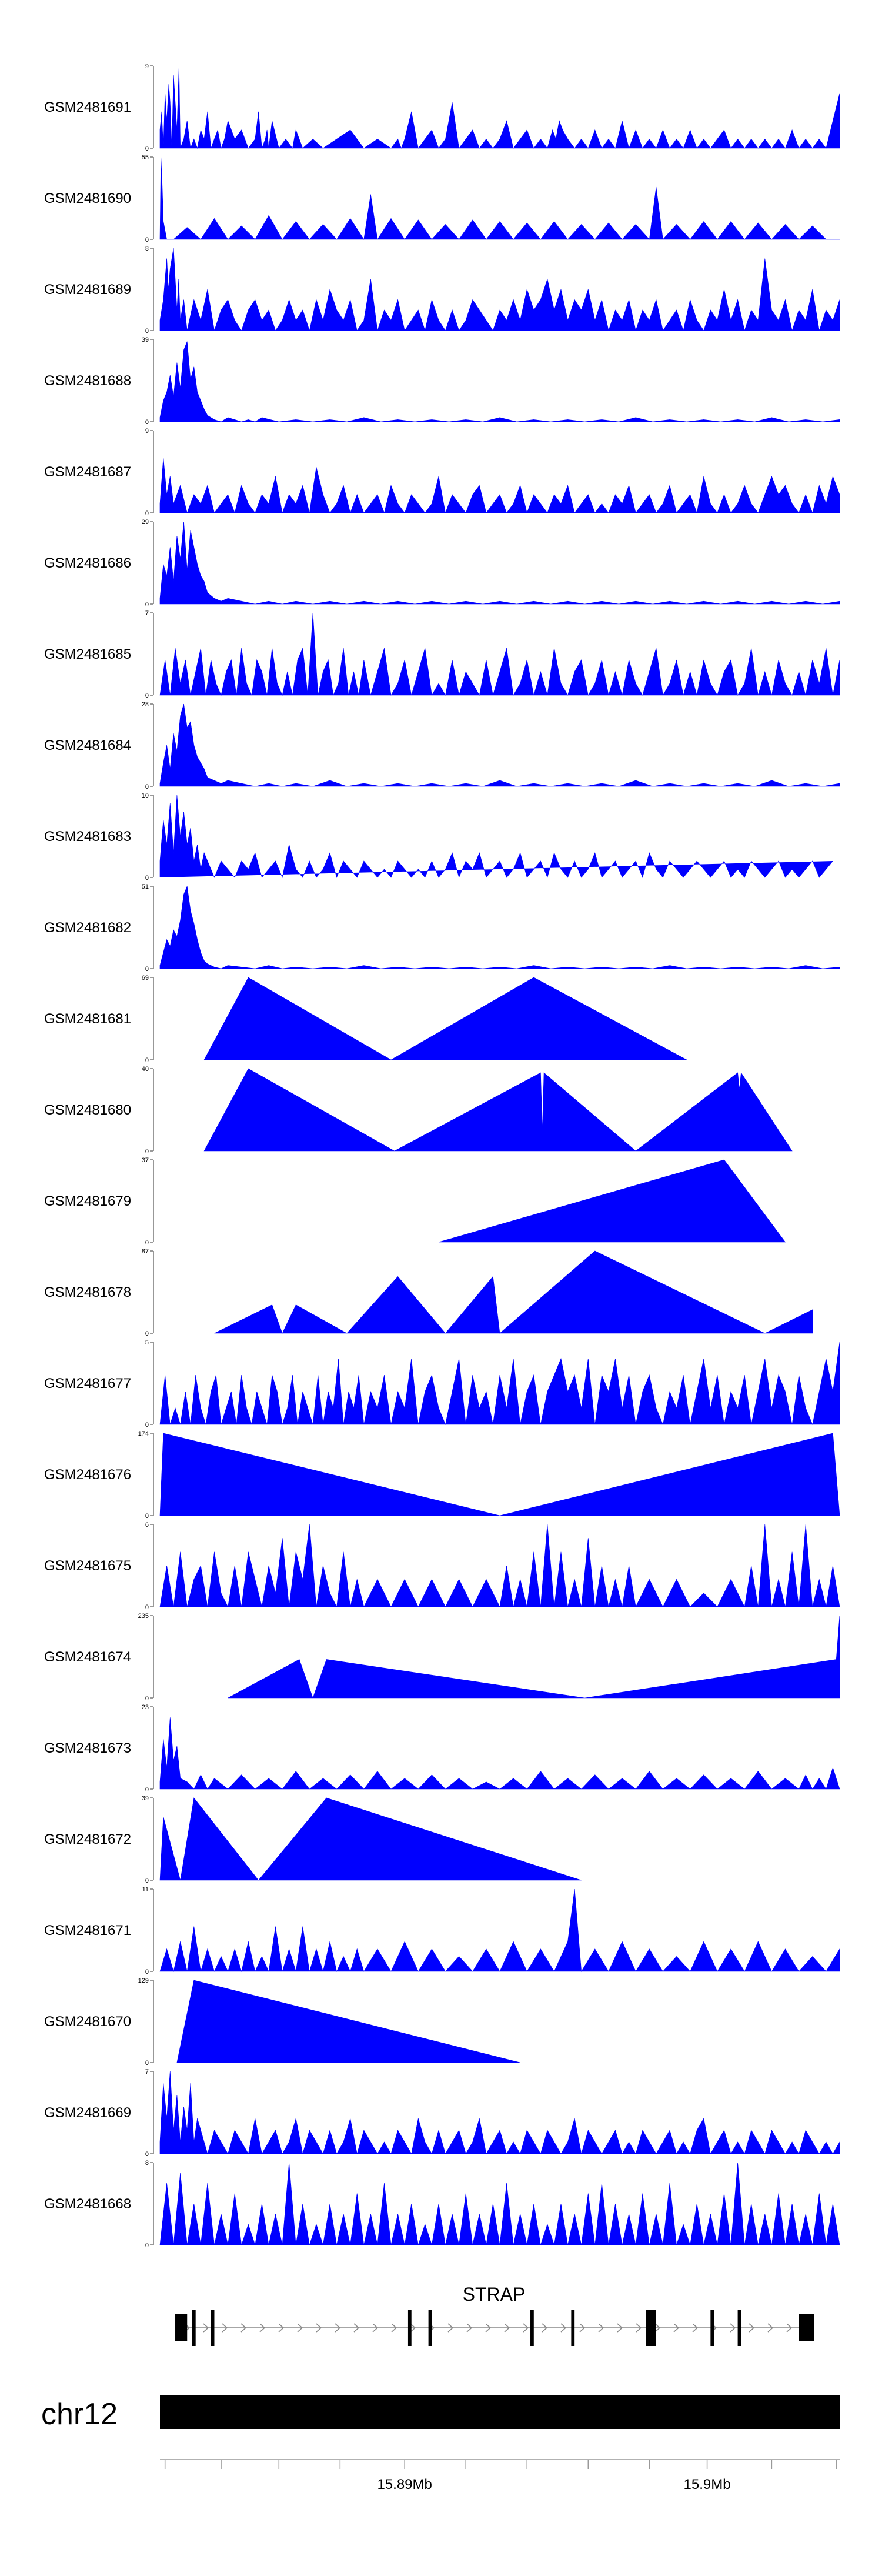  I want to click on track-GSM2481688: GSM2481688 39 0, so click(442, 381).